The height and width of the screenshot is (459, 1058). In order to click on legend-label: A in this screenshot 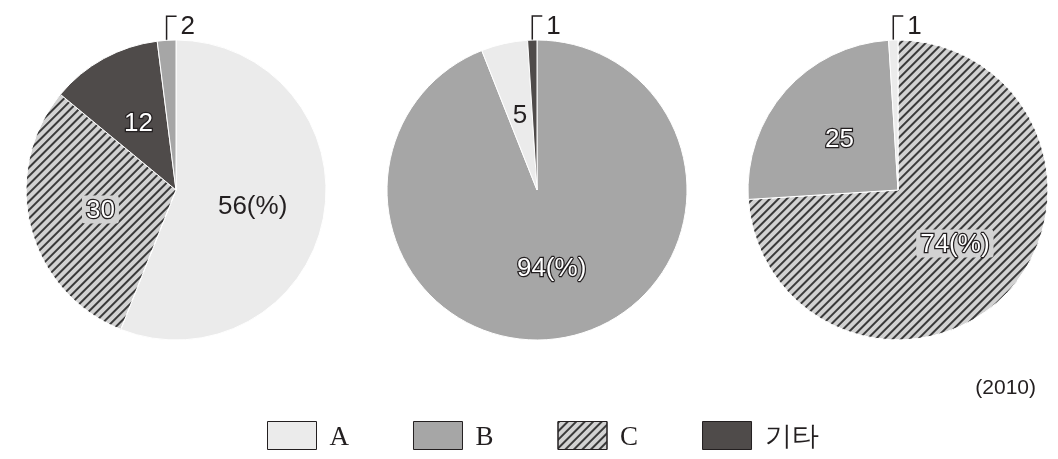, I will do `click(339, 435)`.